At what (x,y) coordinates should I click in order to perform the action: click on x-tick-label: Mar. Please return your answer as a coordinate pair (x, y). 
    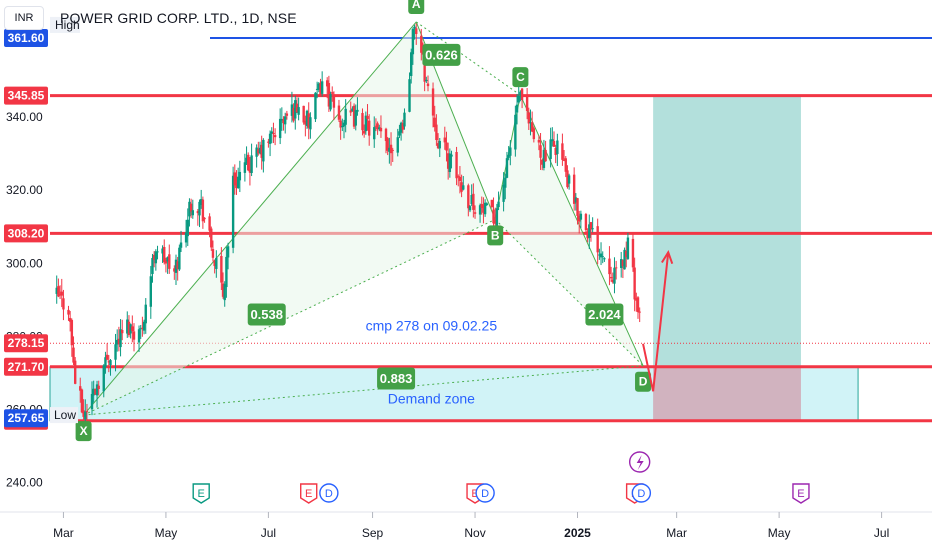
    Looking at the image, I should click on (676, 533).